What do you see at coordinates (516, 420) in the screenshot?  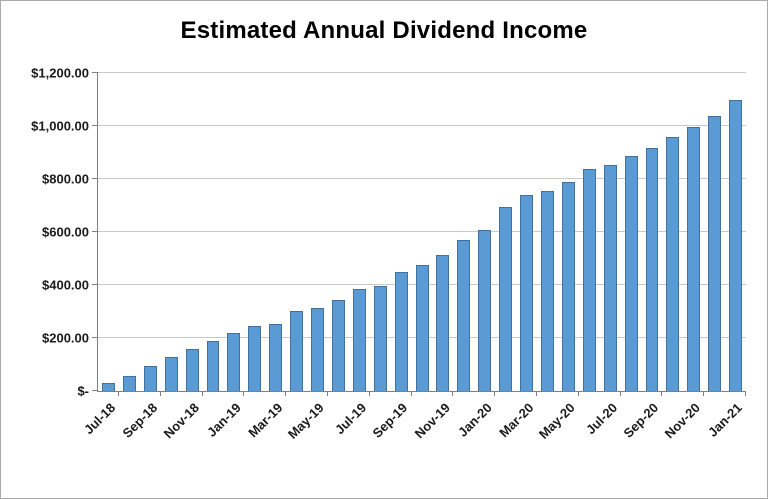 I see `x-axis-tick-label: Mar-20` at bounding box center [516, 420].